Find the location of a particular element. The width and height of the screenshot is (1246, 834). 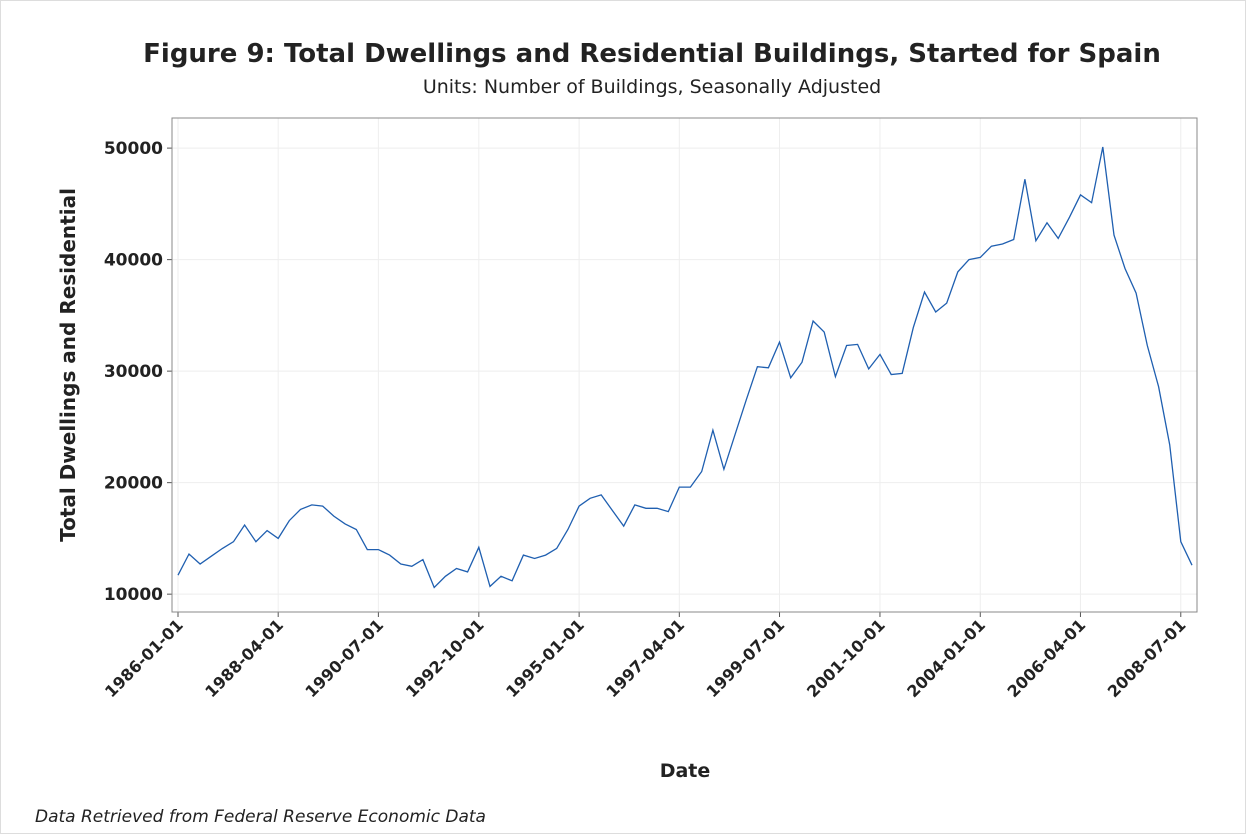

y-tick-label: 30000 is located at coordinates (133, 372).